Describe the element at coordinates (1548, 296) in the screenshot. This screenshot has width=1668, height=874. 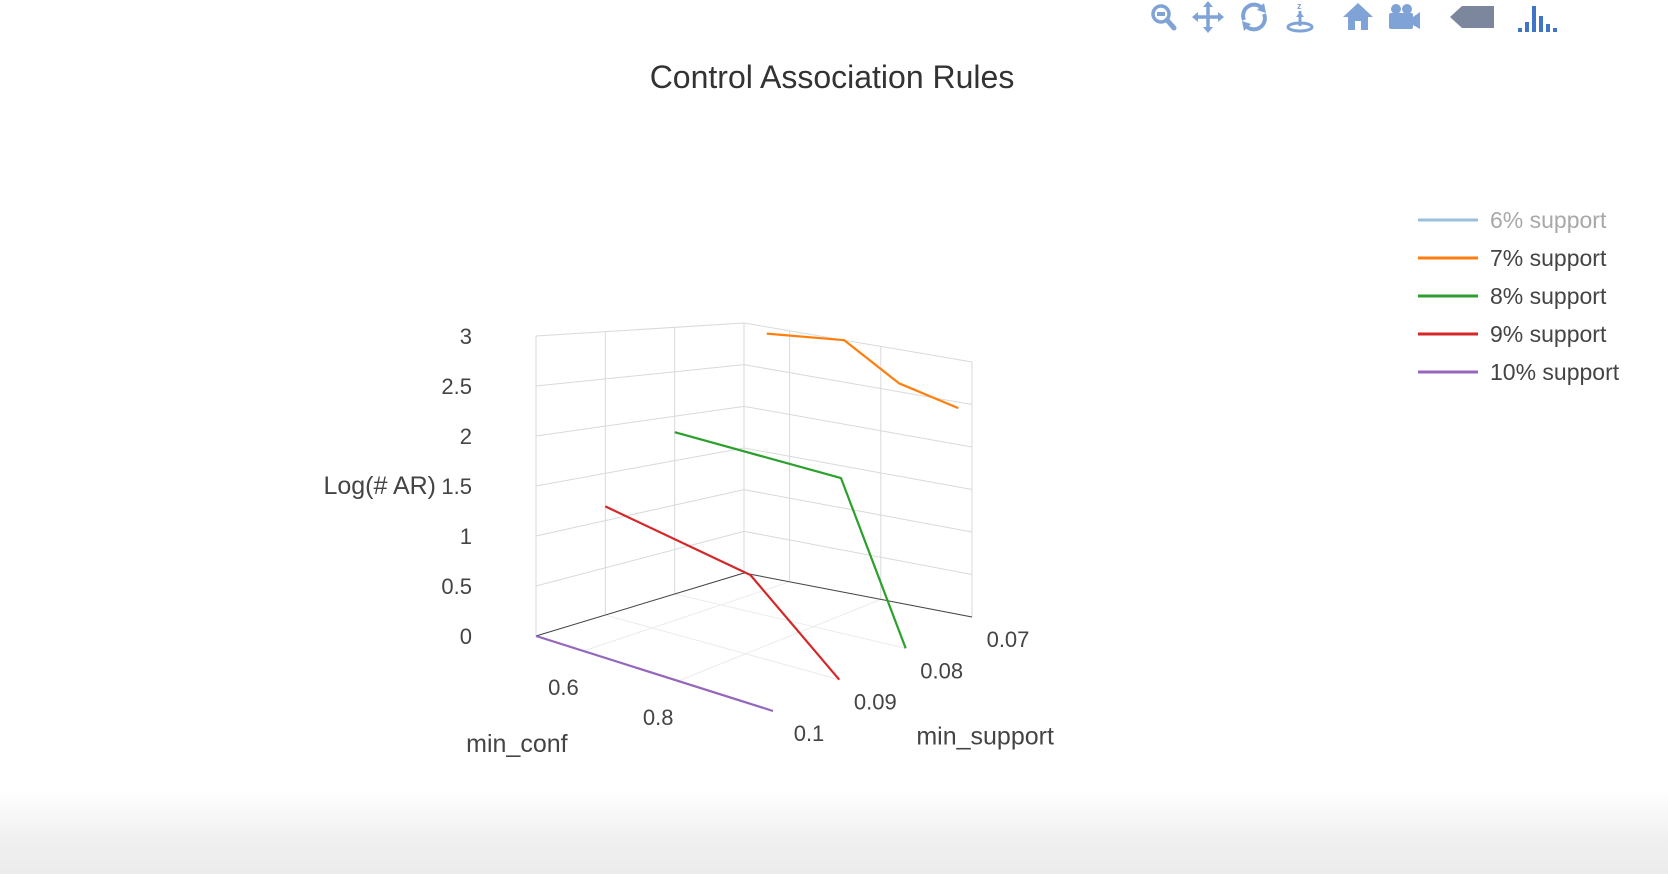
I see `legend-label: 8% support` at that location.